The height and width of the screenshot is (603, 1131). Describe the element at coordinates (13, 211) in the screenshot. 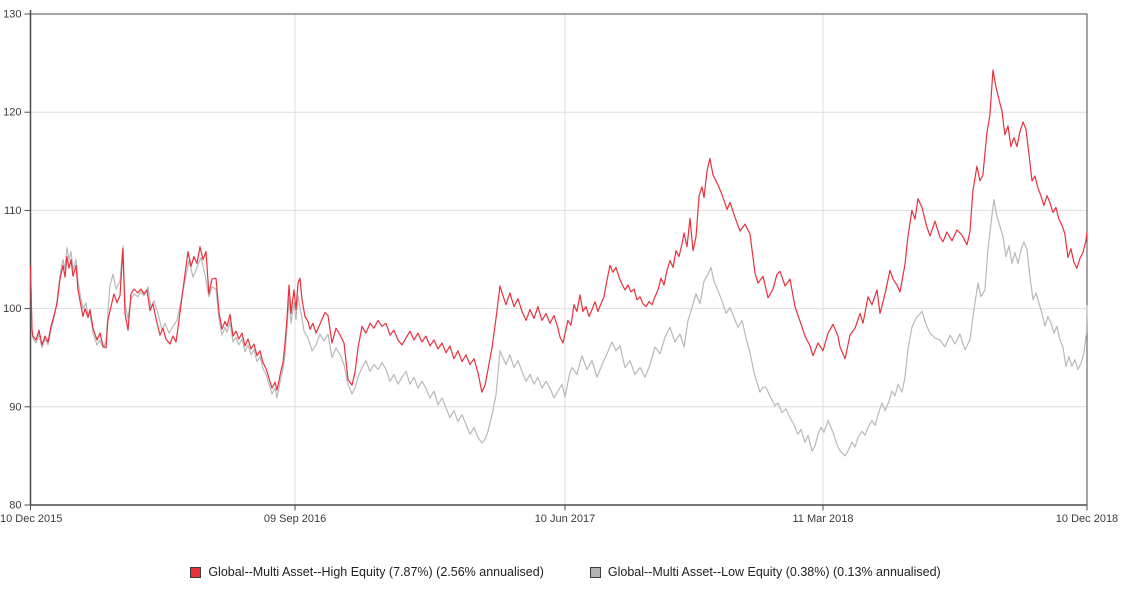

I see `y-tick-label: 110` at that location.